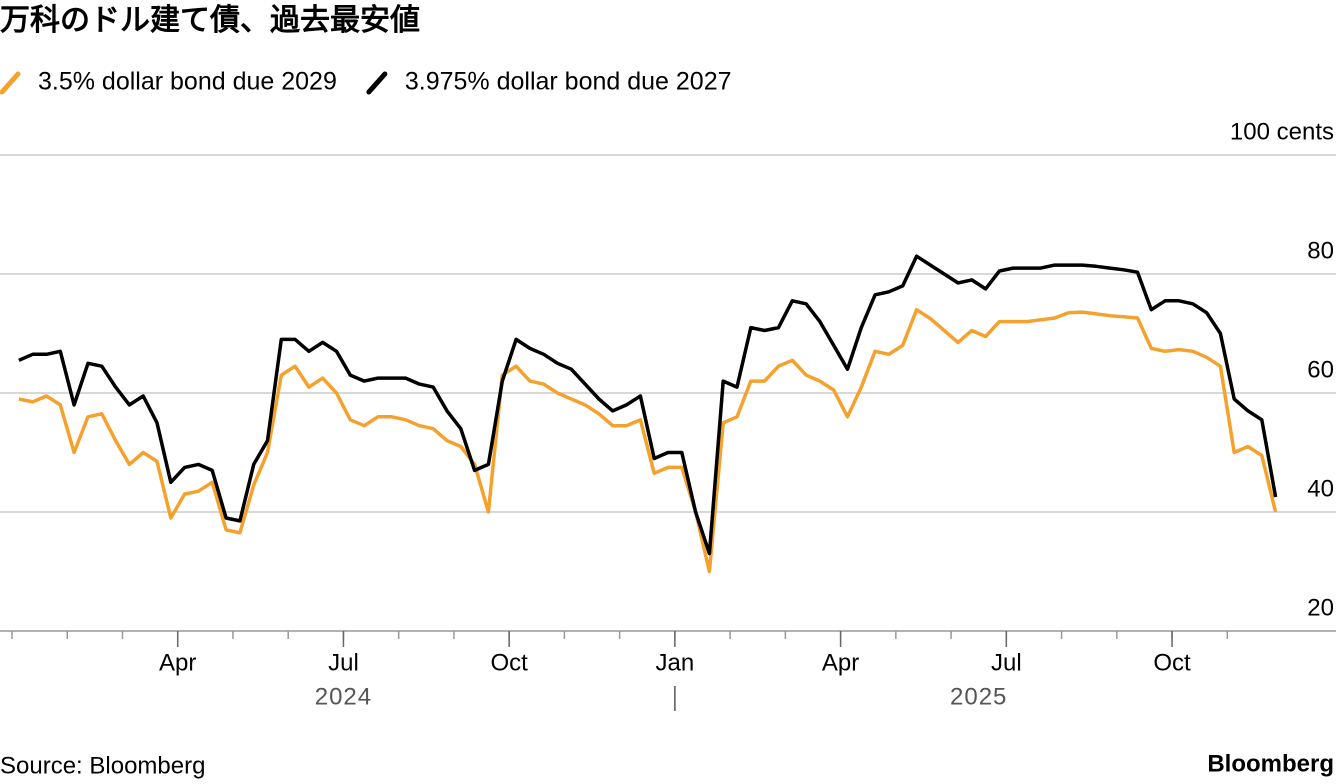 The width and height of the screenshot is (1336, 784). I want to click on y-tick-label: 100 cents, so click(1282, 131).